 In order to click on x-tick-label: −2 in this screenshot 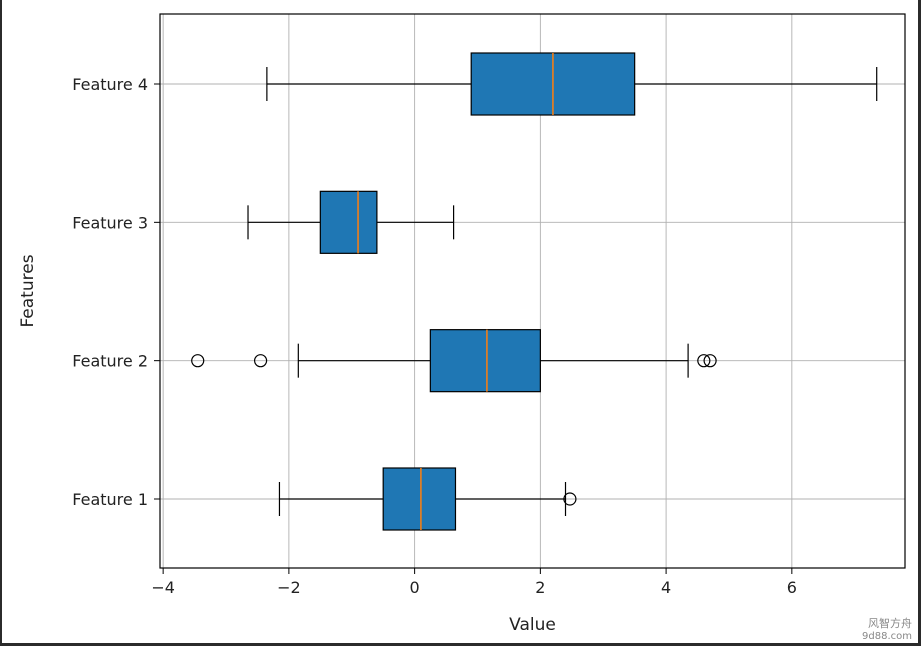, I will do `click(289, 587)`.